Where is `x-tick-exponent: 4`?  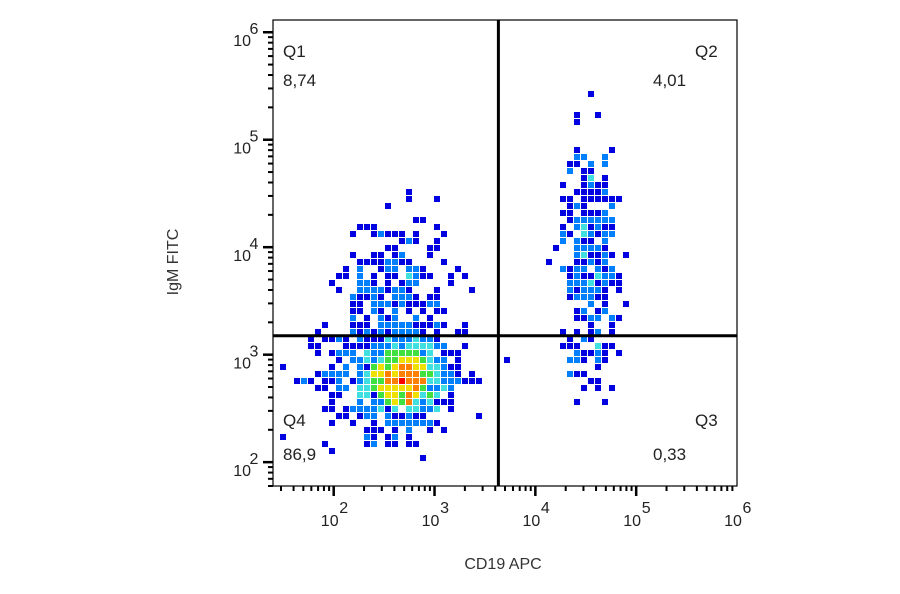
x-tick-exponent: 4 is located at coordinates (545, 508).